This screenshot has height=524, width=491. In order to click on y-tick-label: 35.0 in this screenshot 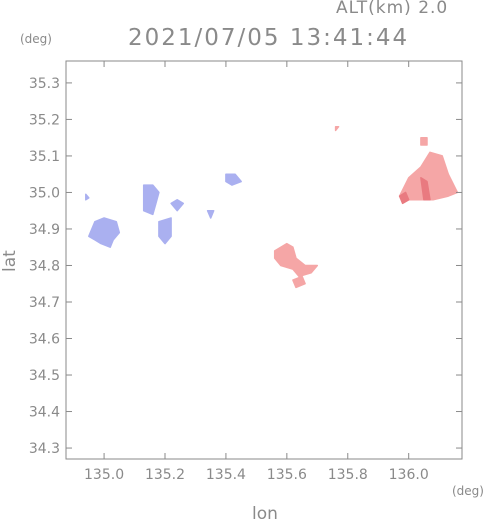, I will do `click(44, 193)`.